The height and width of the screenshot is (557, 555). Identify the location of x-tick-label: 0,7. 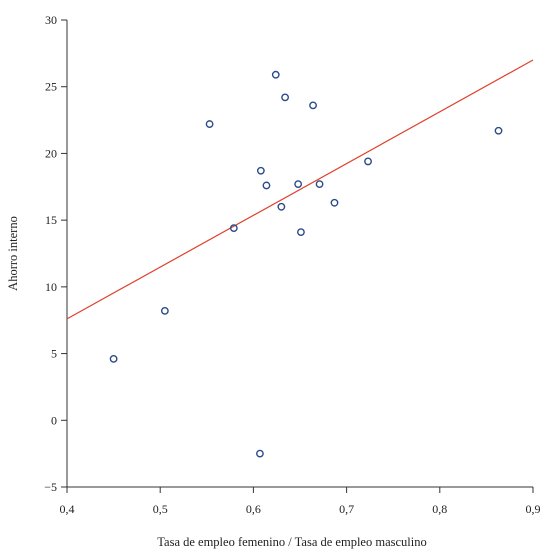
(346, 509).